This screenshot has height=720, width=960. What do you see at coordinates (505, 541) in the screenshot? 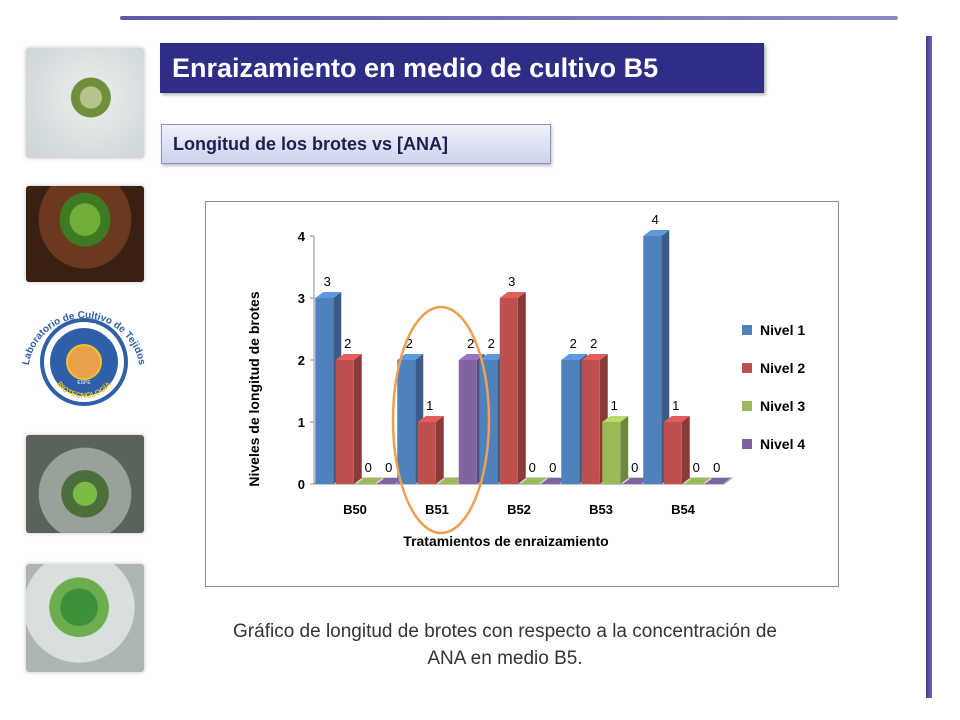
I see `x-axis-label: Tratamientos de enraizamiento` at bounding box center [505, 541].